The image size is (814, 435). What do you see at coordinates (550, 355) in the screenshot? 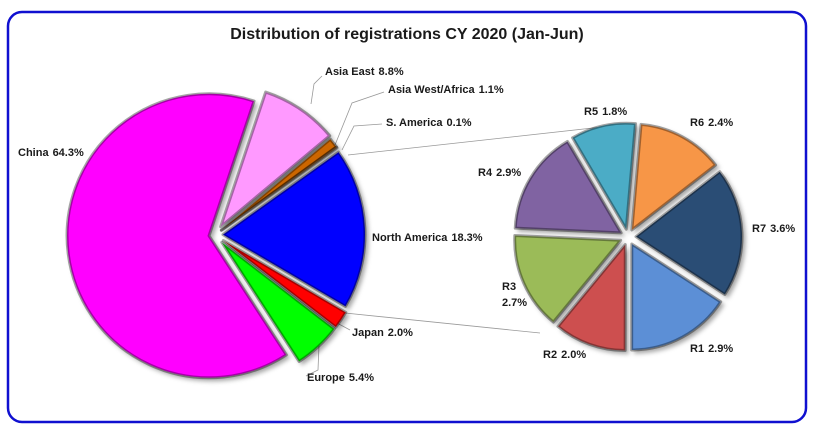
I see `category-label: R2` at bounding box center [550, 355].